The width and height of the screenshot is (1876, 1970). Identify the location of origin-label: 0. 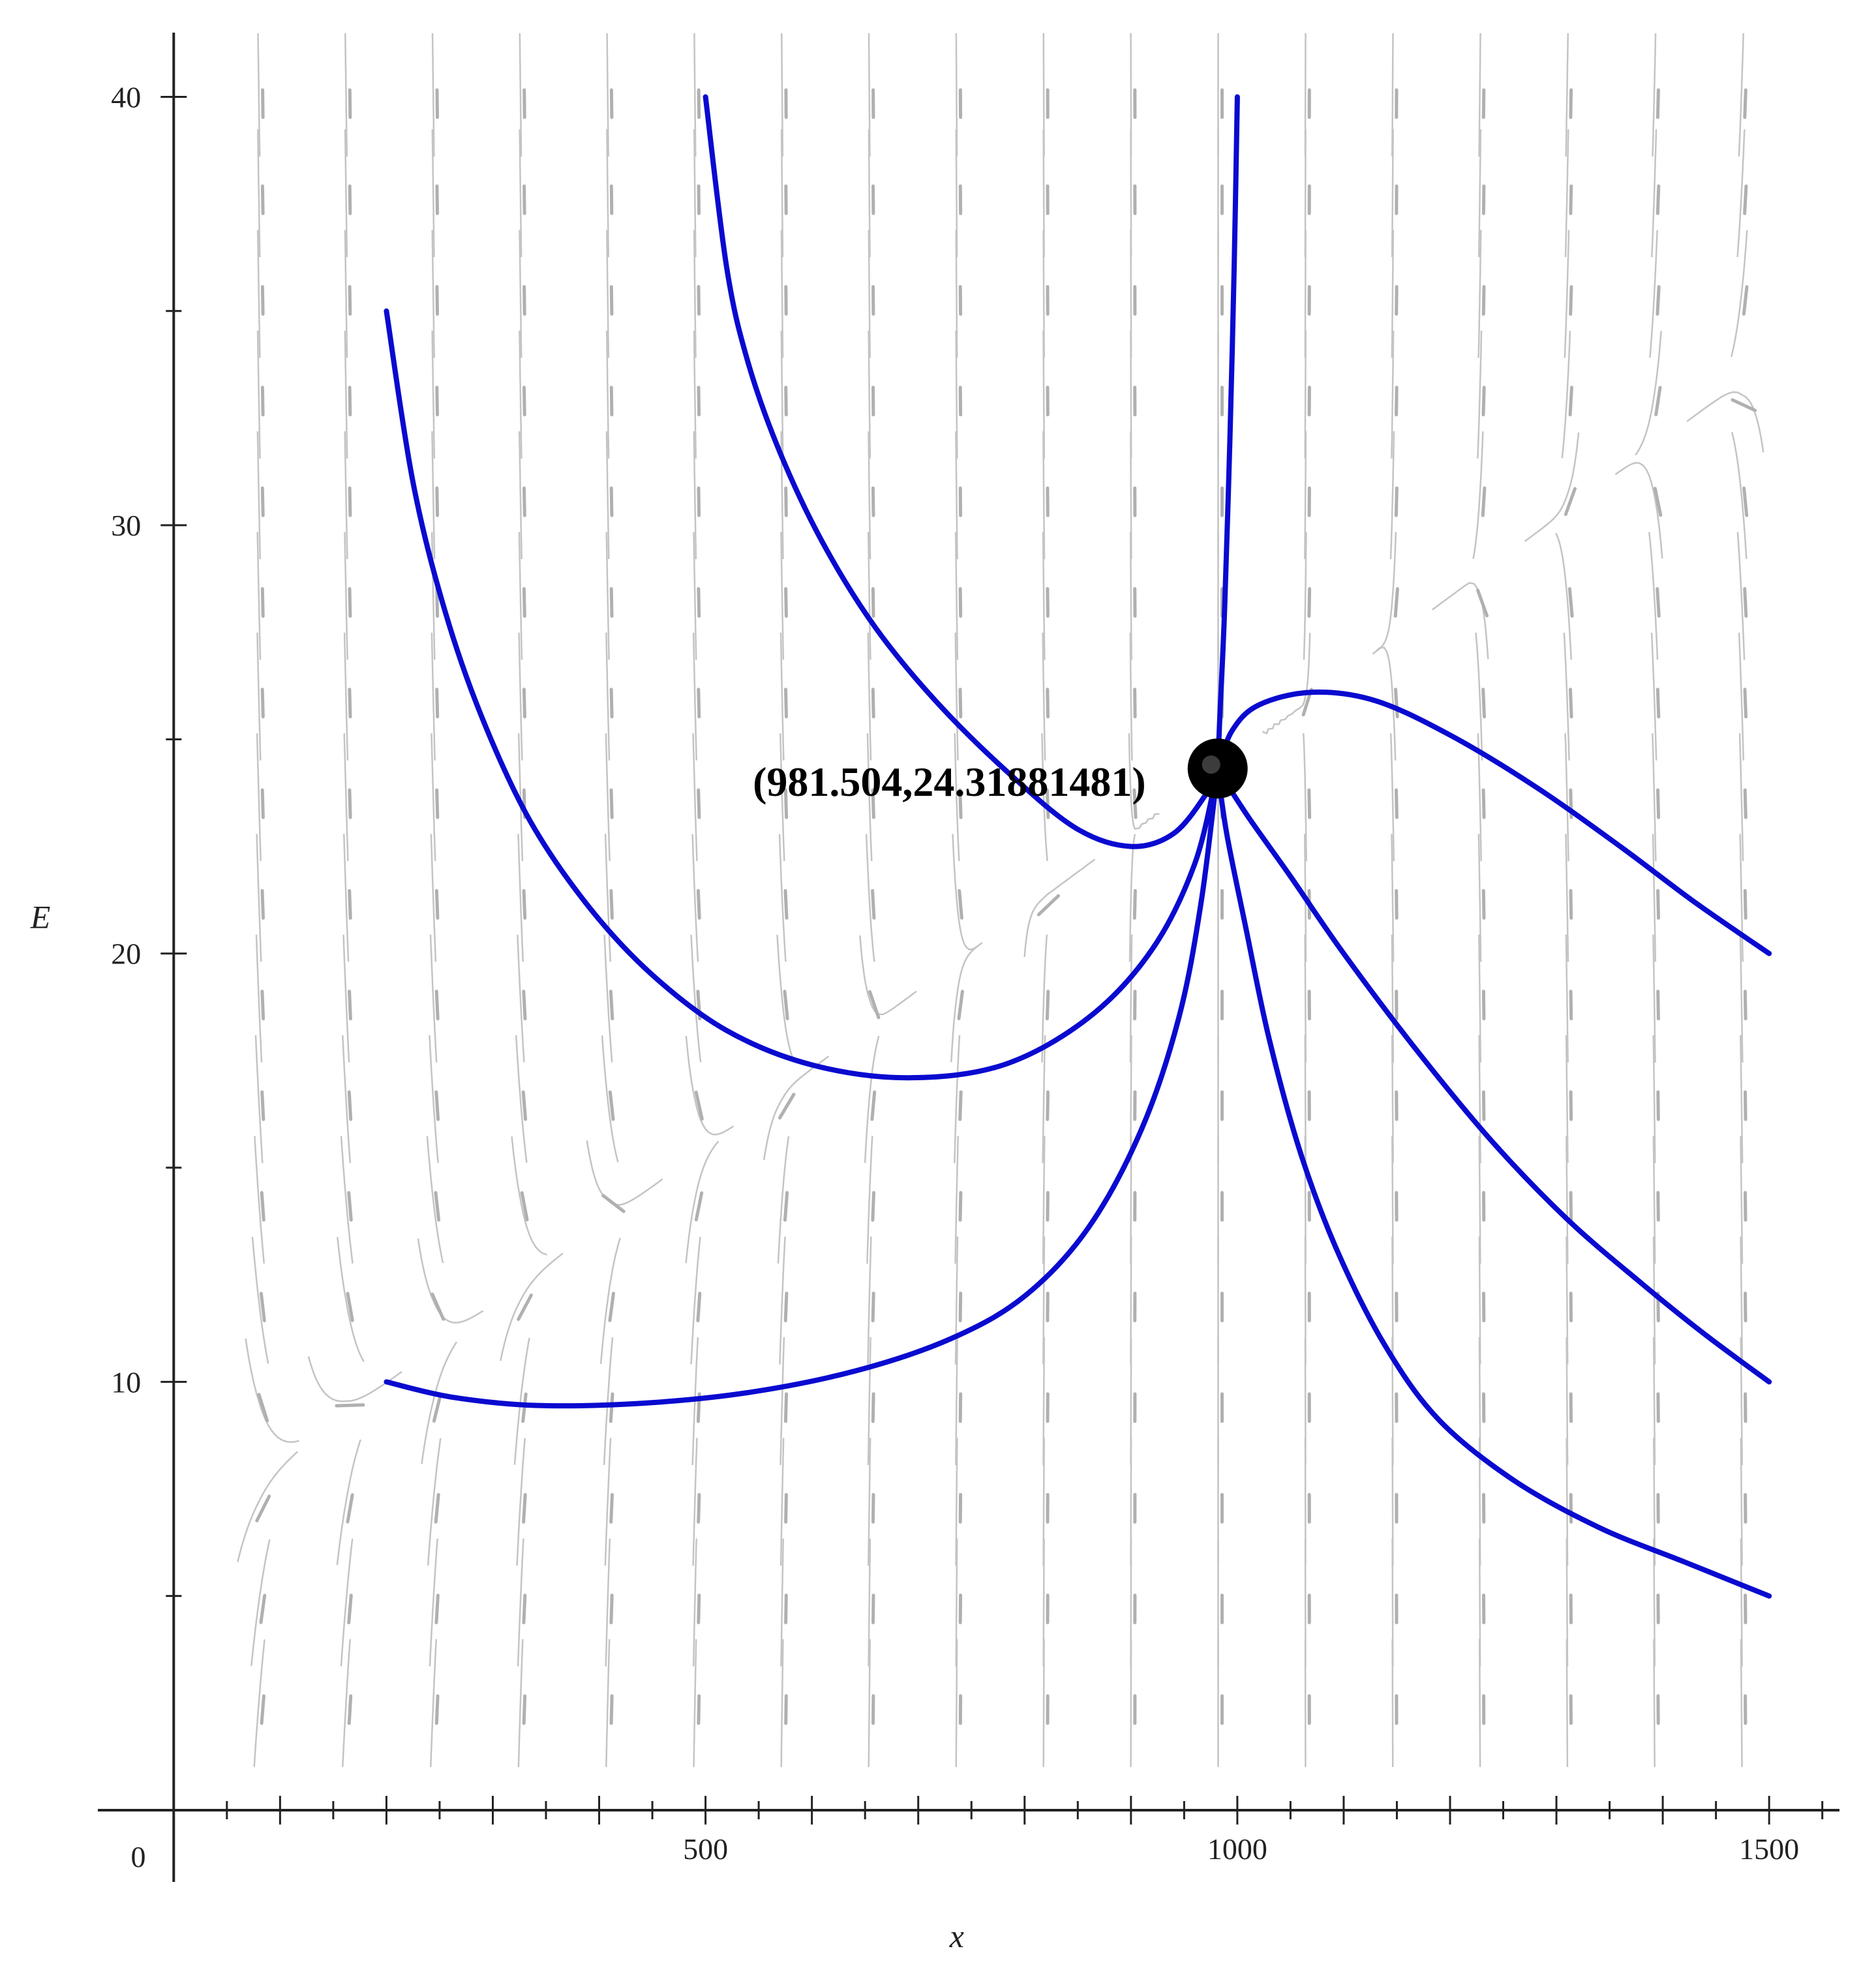
(138, 1856).